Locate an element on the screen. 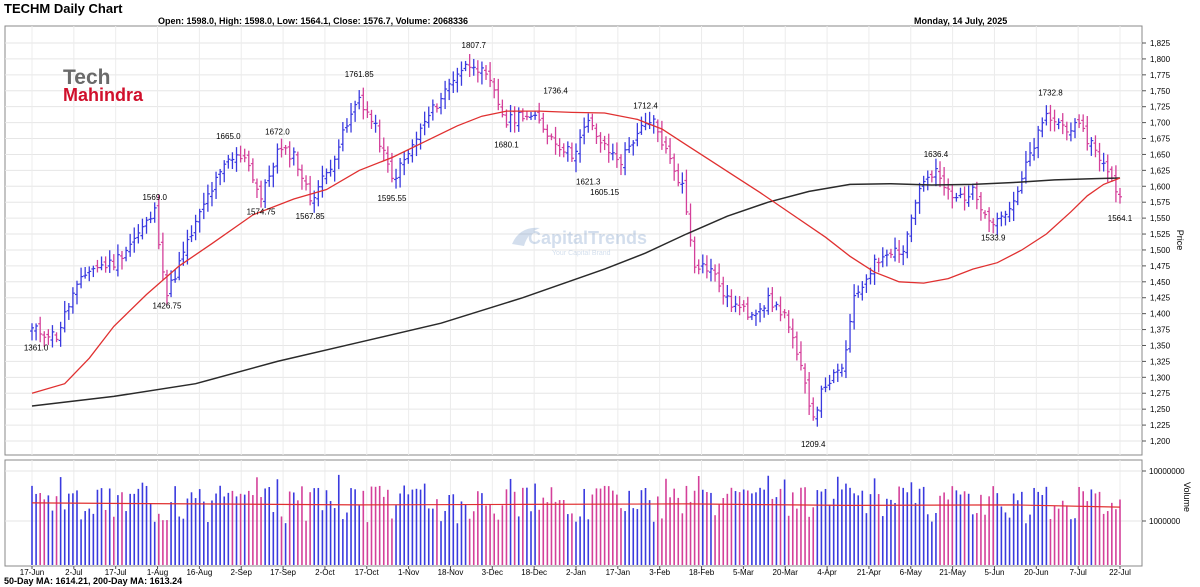  price-tick-label: 1,775 is located at coordinates (1160, 75).